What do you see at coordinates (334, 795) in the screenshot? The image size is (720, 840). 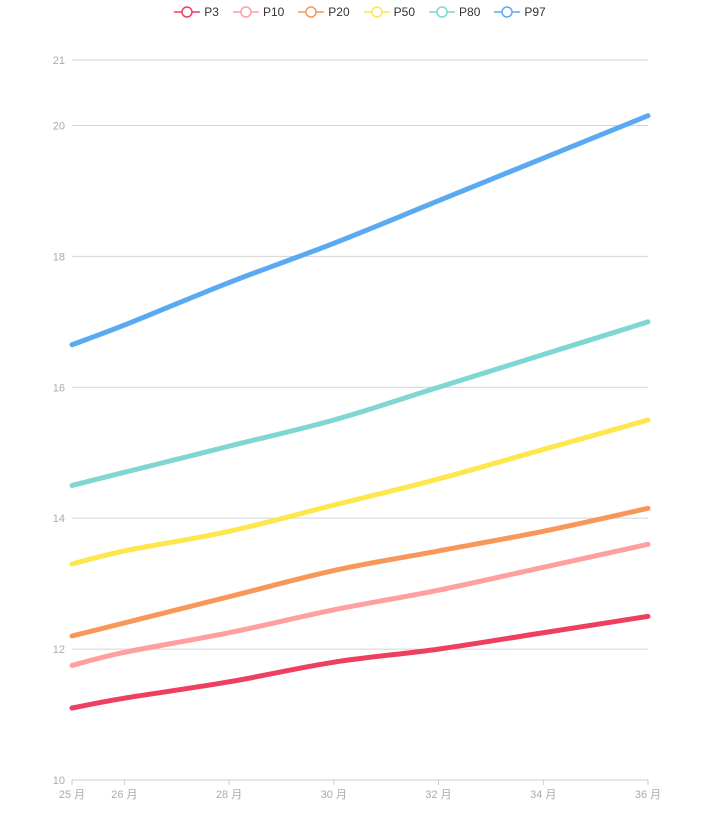 I see `x-tick-label: 30 月` at bounding box center [334, 795].